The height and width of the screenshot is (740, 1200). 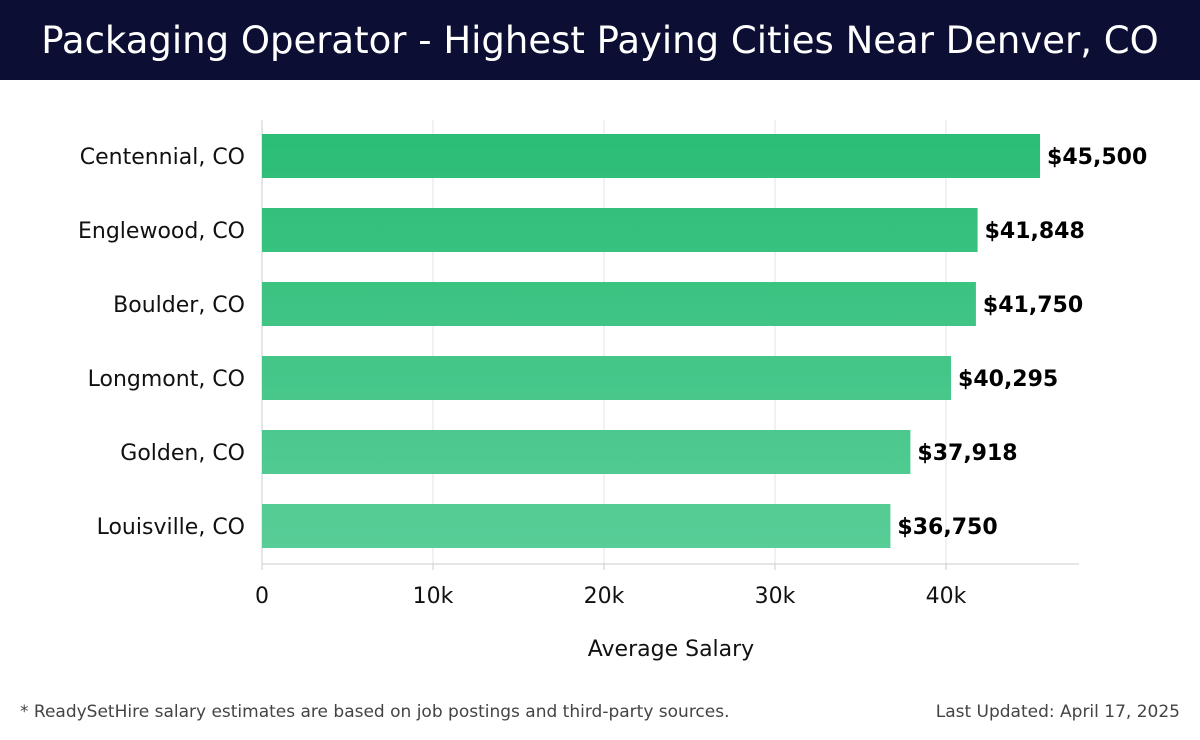 I want to click on value-label: $36,750, so click(x=947, y=527).